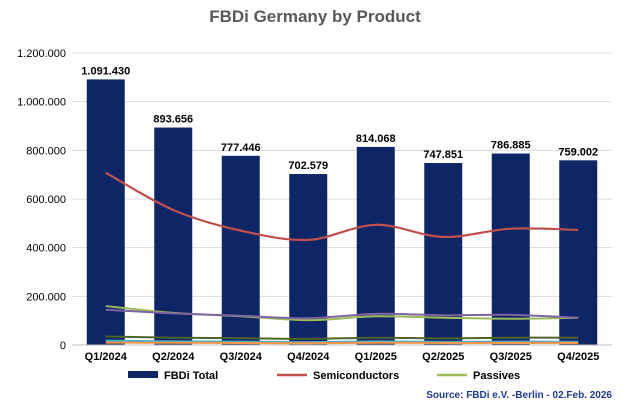 This screenshot has width=630, height=407. I want to click on y-tick-label: 200.000, so click(46, 297).